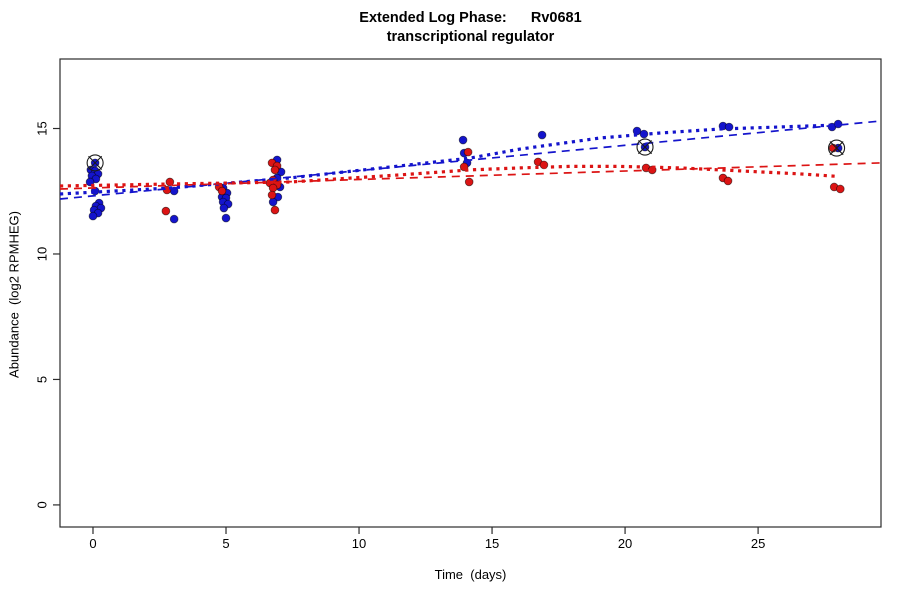  I want to click on x-tick-label: 15, so click(492, 543).